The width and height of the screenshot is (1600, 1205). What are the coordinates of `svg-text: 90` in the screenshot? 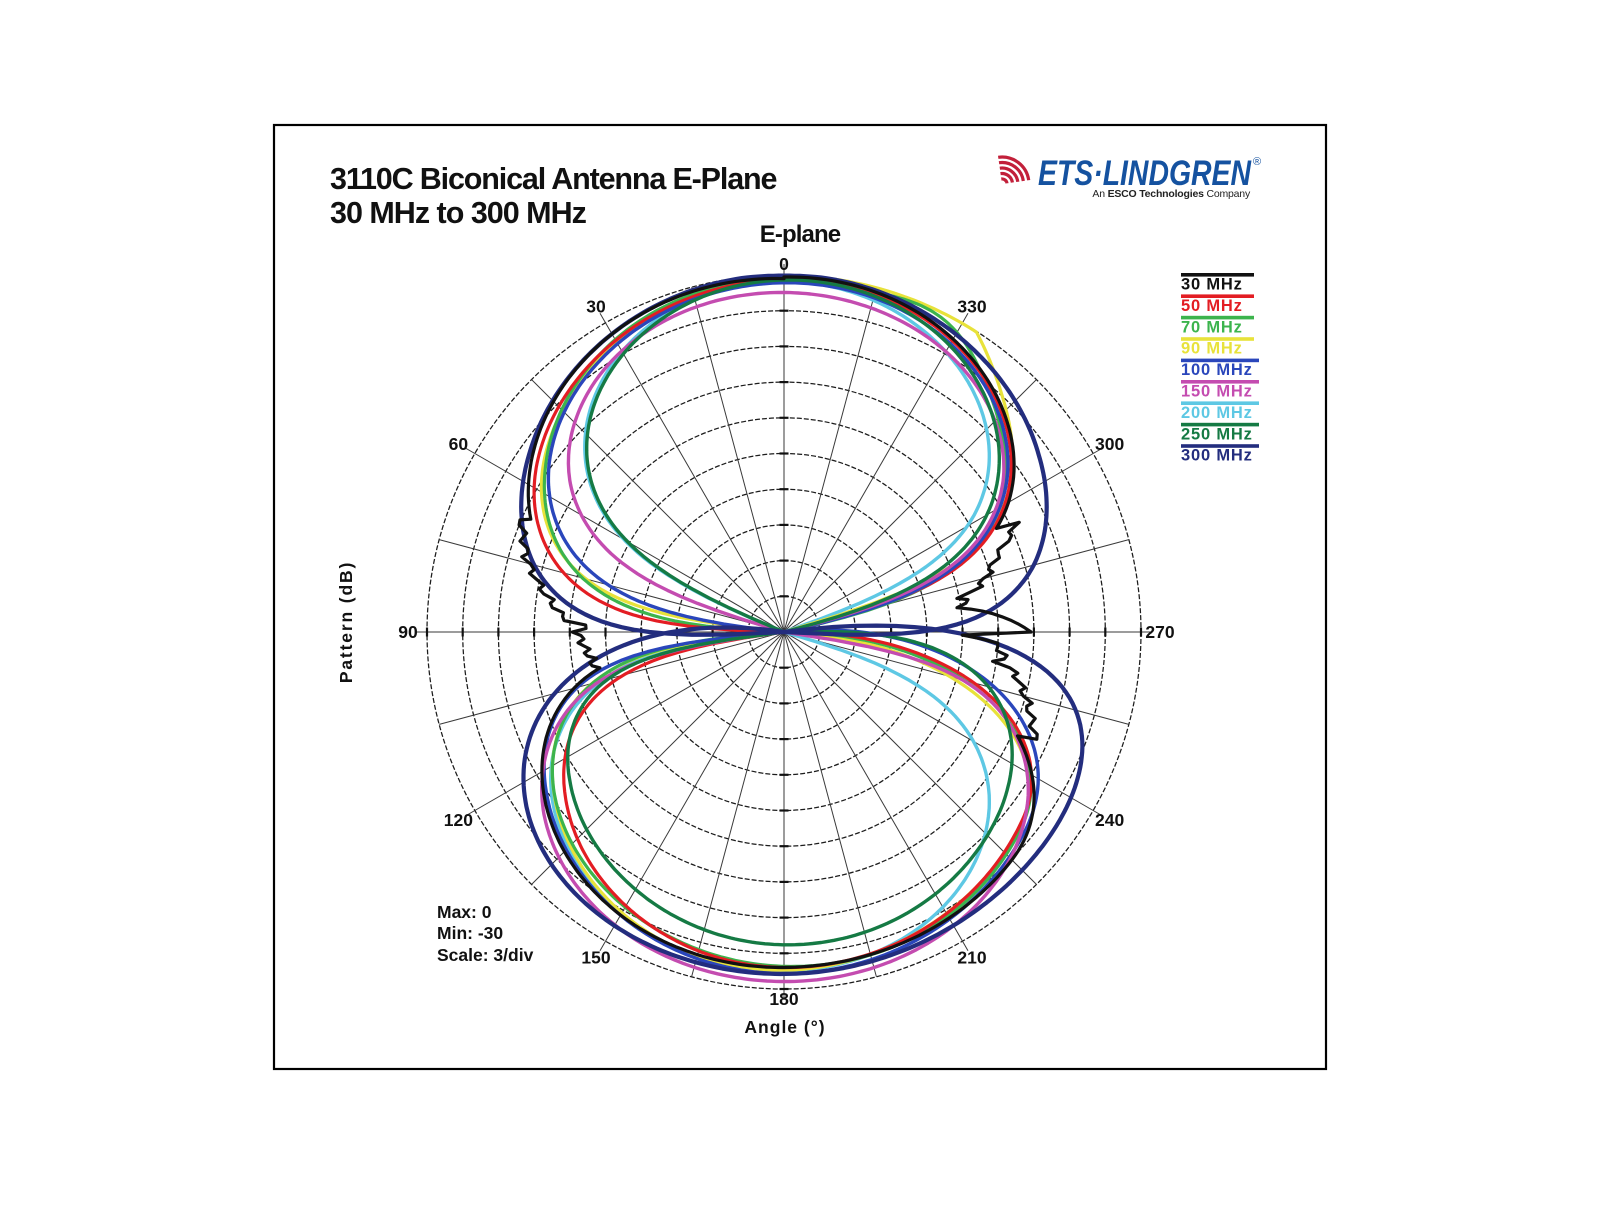 It's located at (408, 632).